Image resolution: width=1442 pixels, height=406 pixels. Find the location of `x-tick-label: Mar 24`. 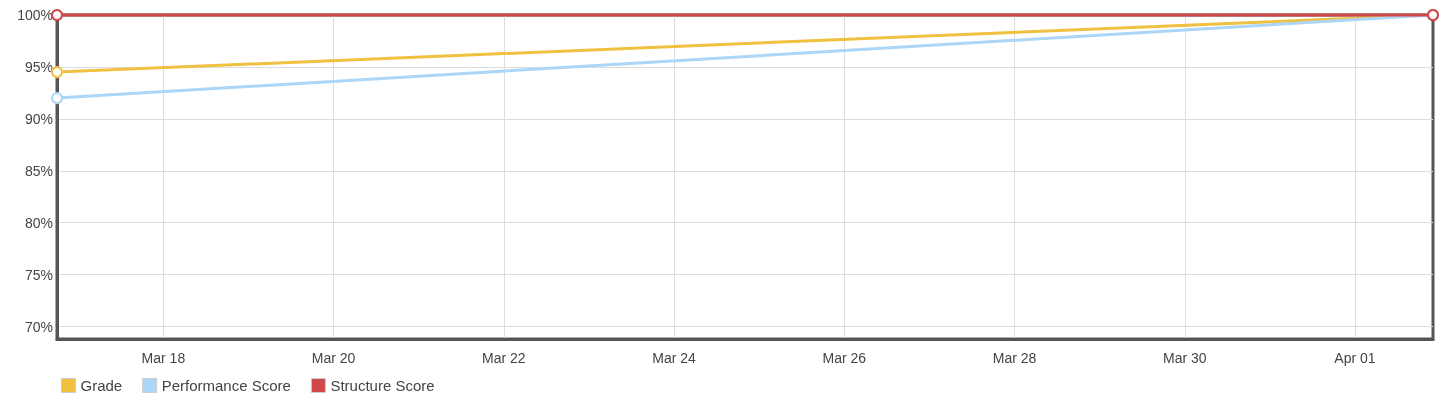

x-tick-label: Mar 24 is located at coordinates (674, 358).